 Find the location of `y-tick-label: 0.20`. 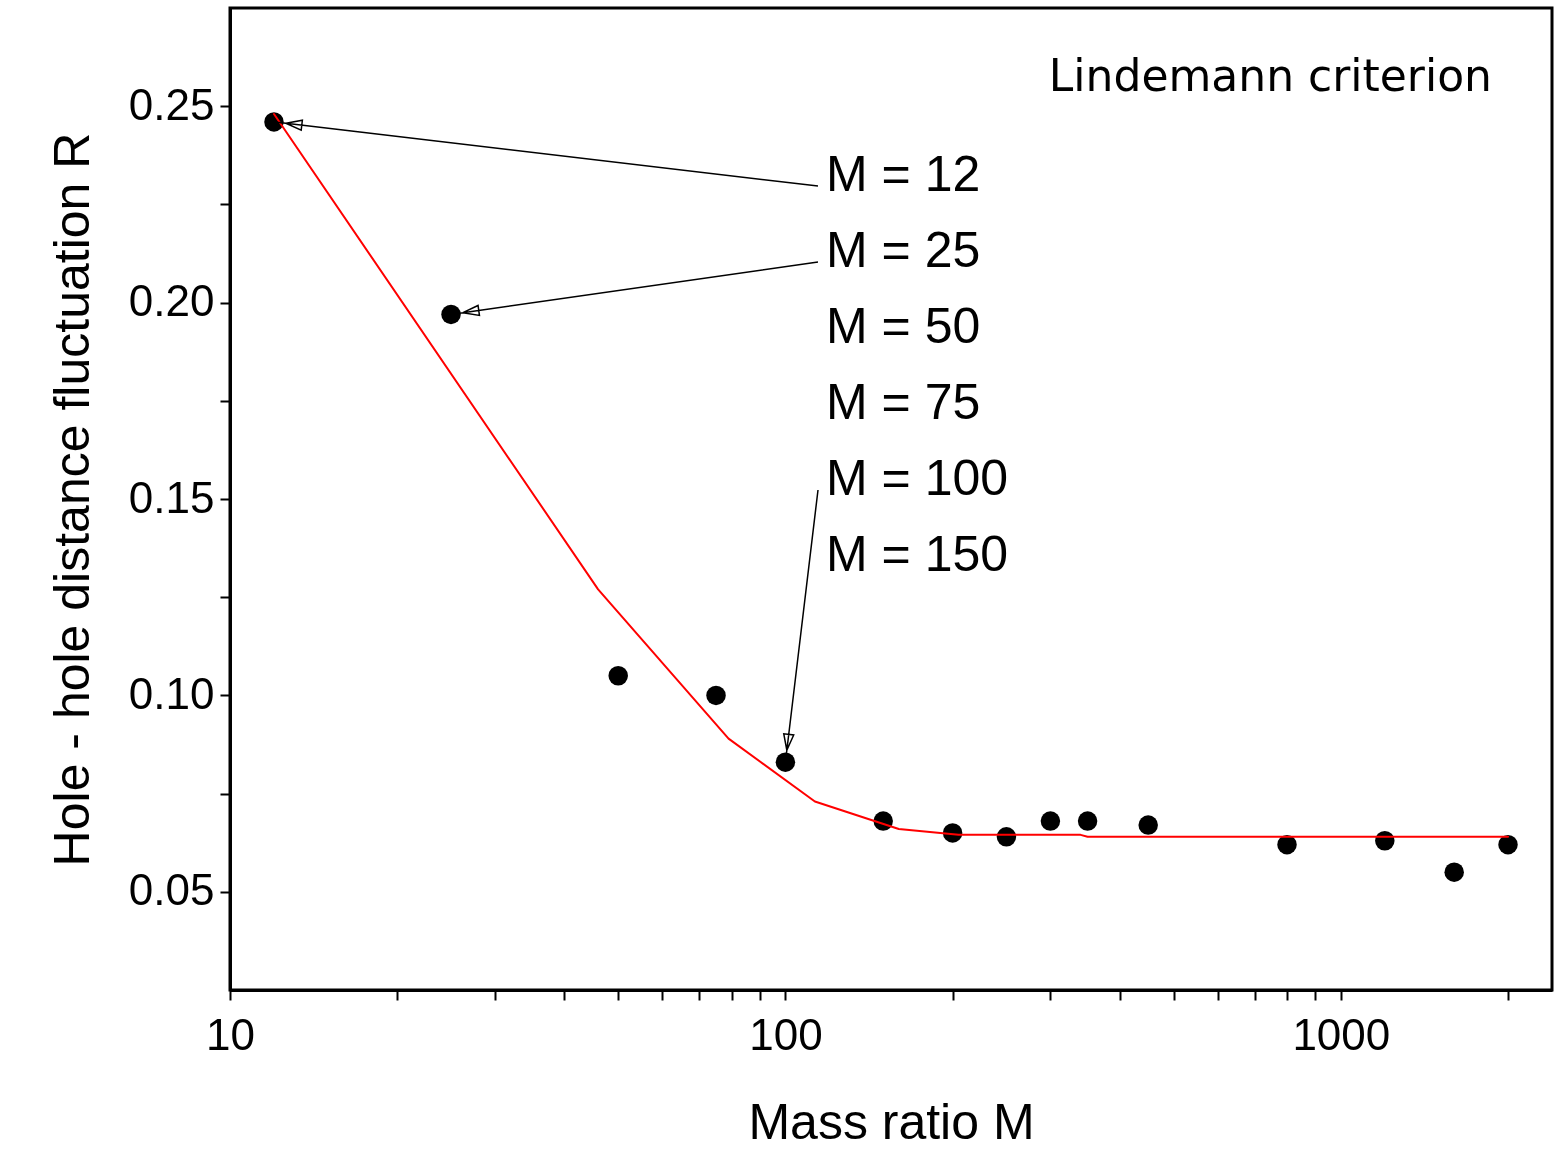

y-tick-label: 0.20 is located at coordinates (171, 301).